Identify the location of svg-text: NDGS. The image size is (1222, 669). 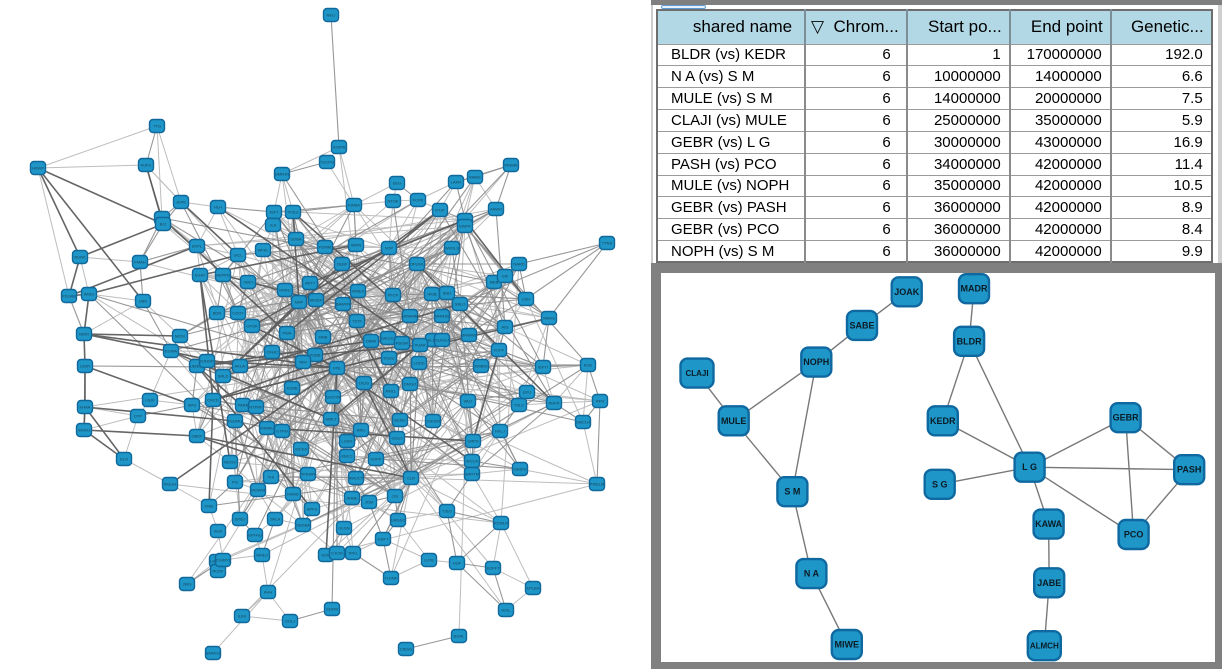
(230, 462).